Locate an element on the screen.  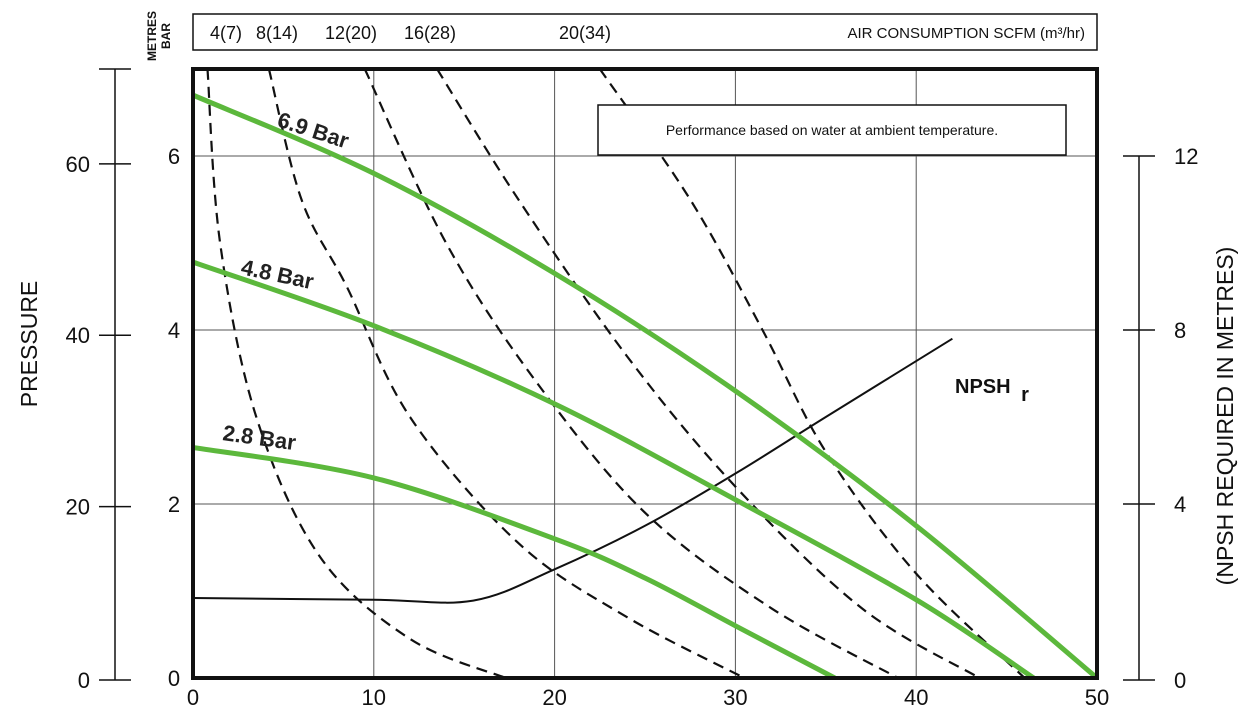
bar-tick-label-2: 2 is located at coordinates (174, 504).